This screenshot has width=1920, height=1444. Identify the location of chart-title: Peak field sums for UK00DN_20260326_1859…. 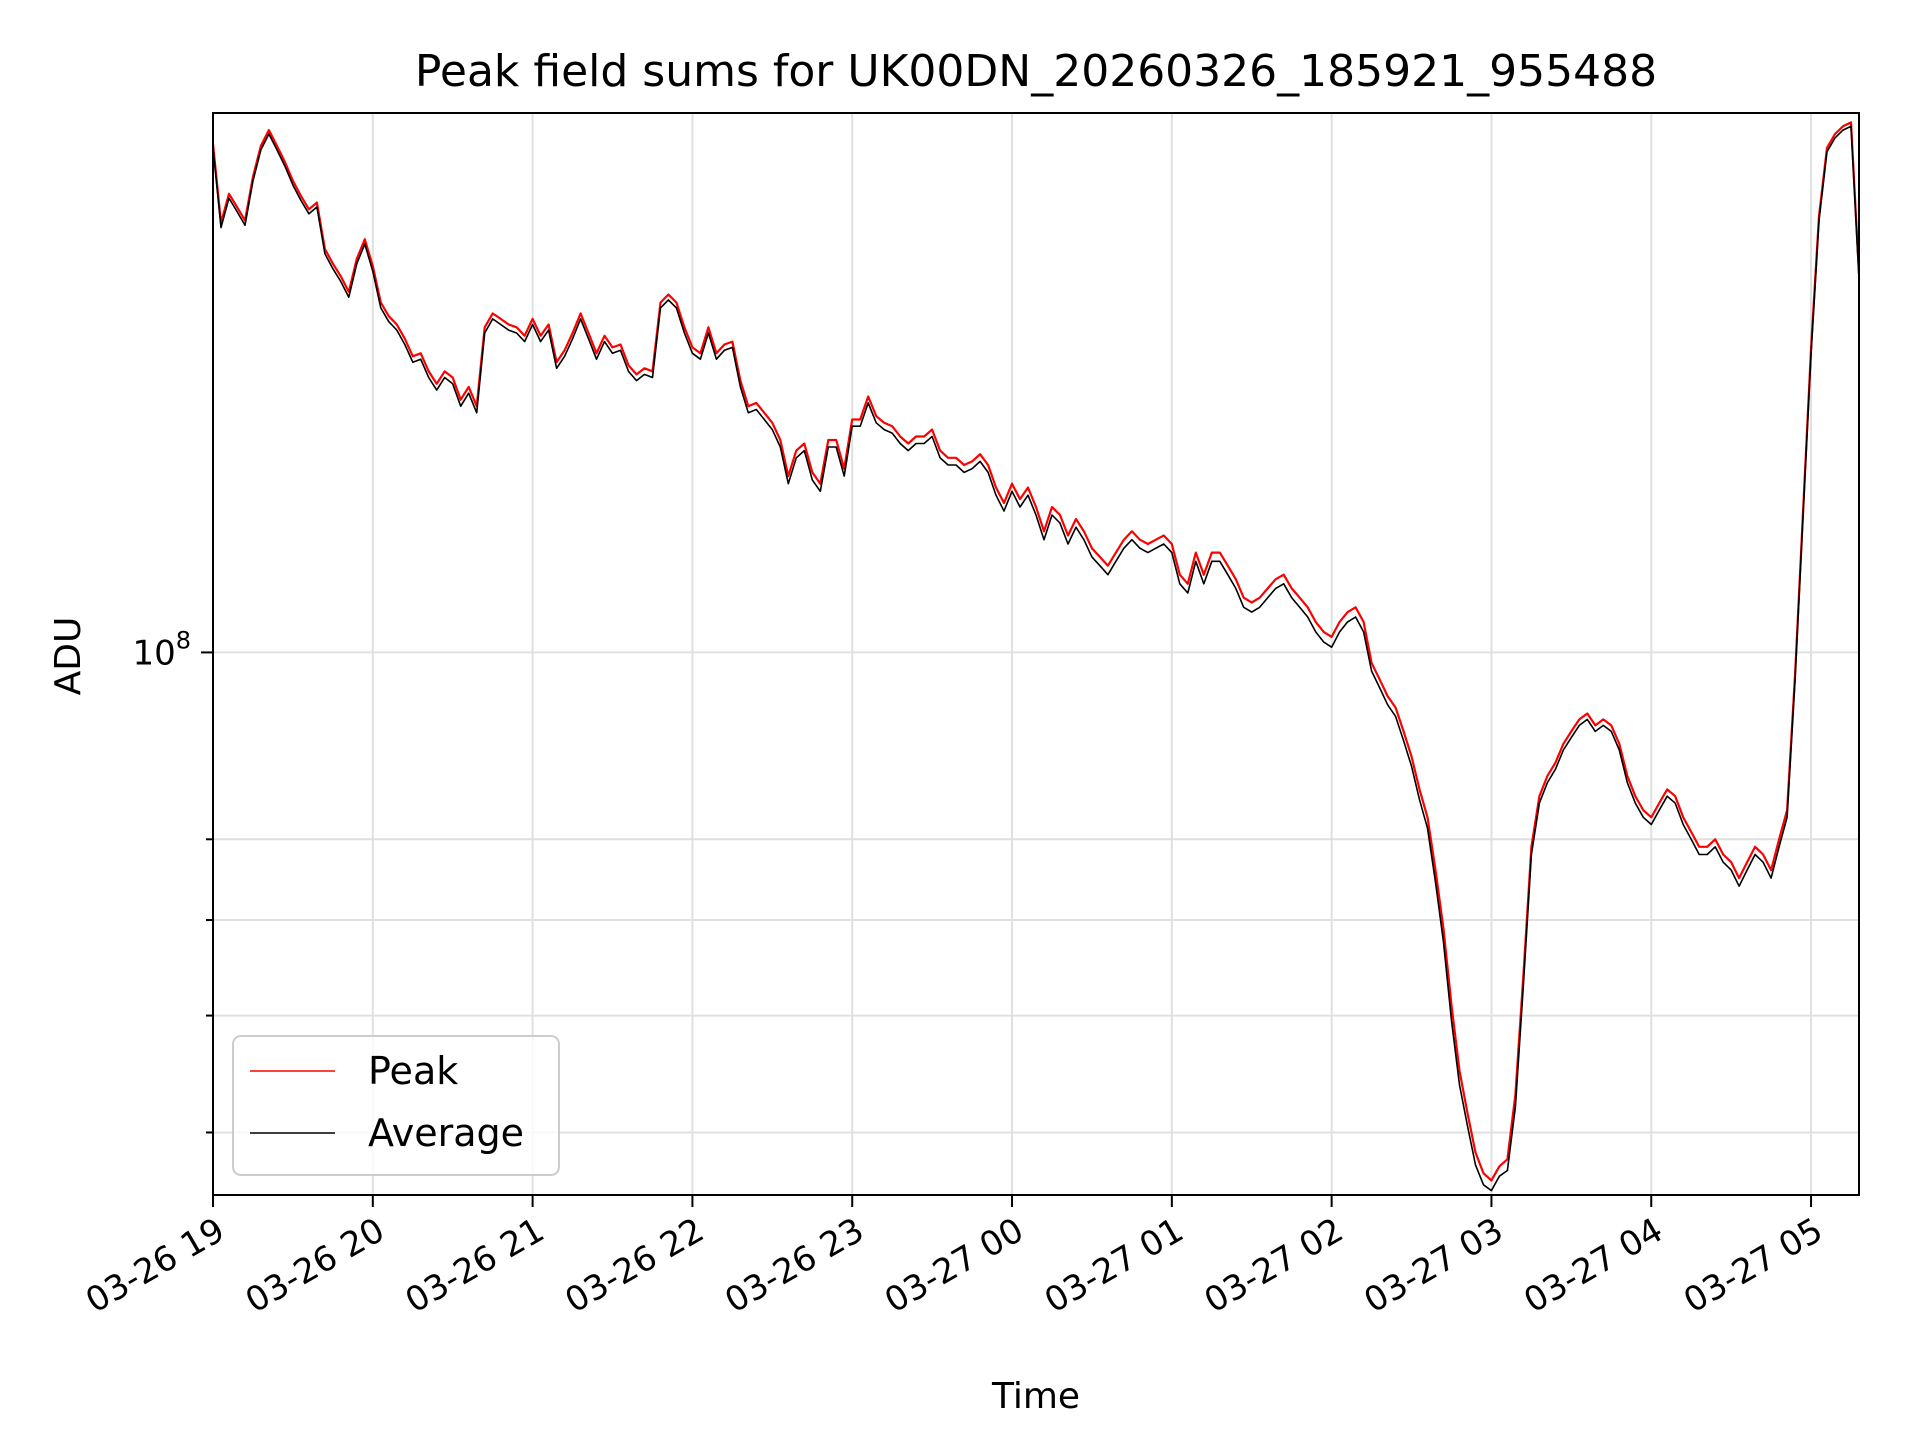
(1036, 71).